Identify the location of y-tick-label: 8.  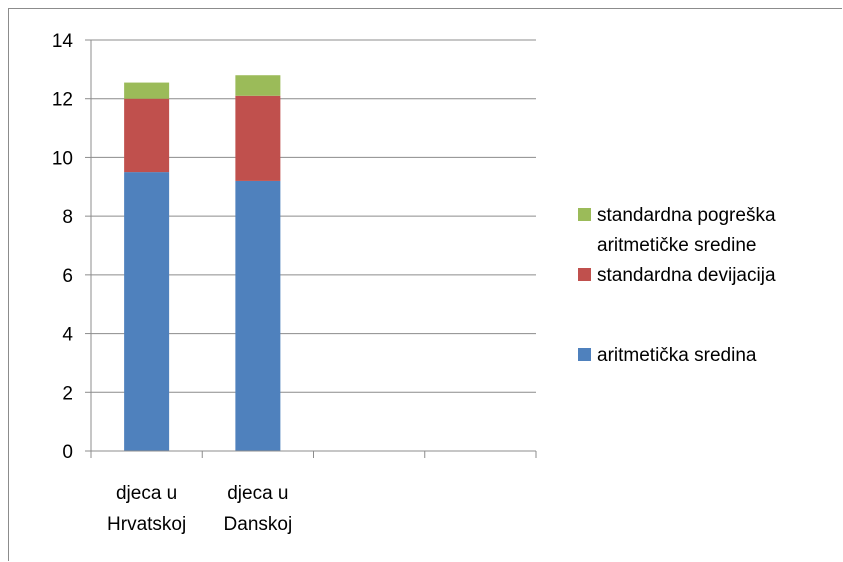
(67, 217).